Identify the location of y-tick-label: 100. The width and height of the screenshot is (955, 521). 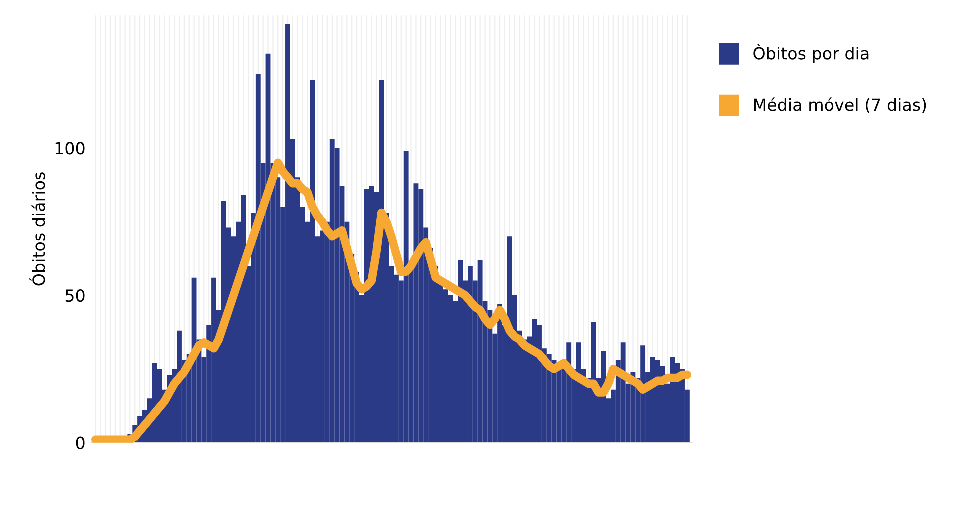
(70, 148).